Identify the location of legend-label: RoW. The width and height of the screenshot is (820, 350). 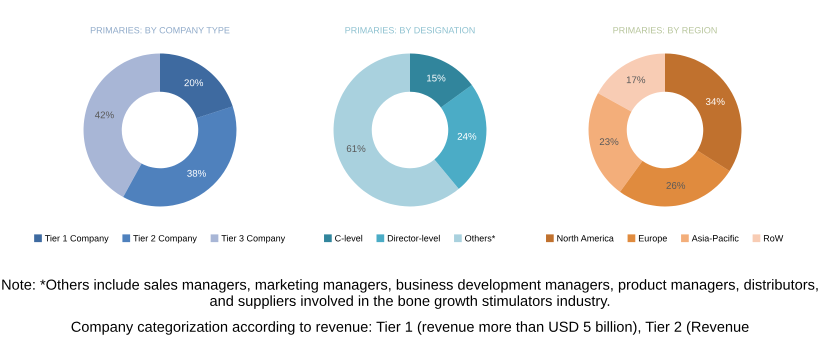
(774, 238).